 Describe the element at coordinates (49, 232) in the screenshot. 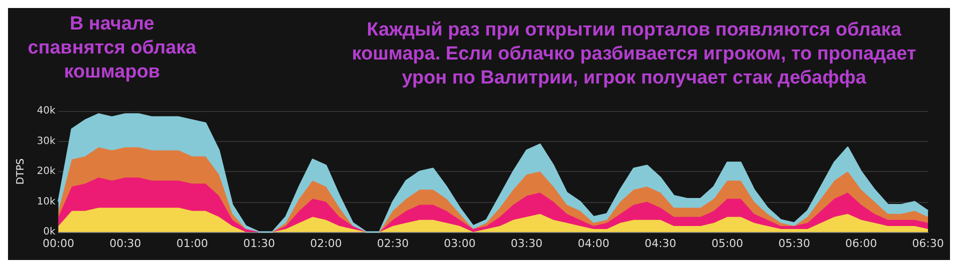

I see `y-tick-label: 0k` at that location.